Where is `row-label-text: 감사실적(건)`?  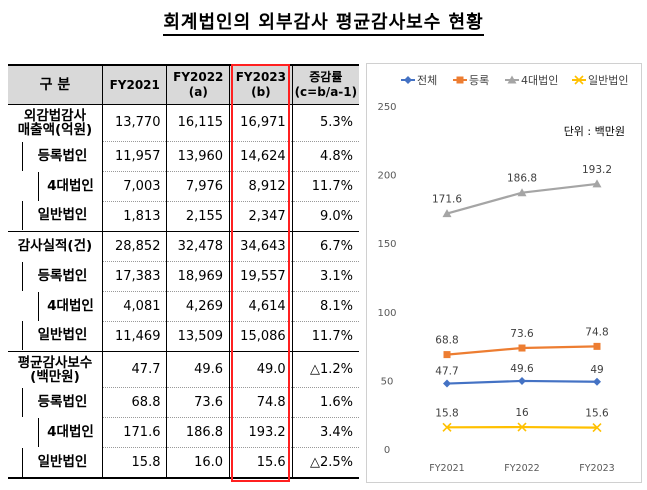
row-label-text: 감사실적(건) is located at coordinates (55, 246).